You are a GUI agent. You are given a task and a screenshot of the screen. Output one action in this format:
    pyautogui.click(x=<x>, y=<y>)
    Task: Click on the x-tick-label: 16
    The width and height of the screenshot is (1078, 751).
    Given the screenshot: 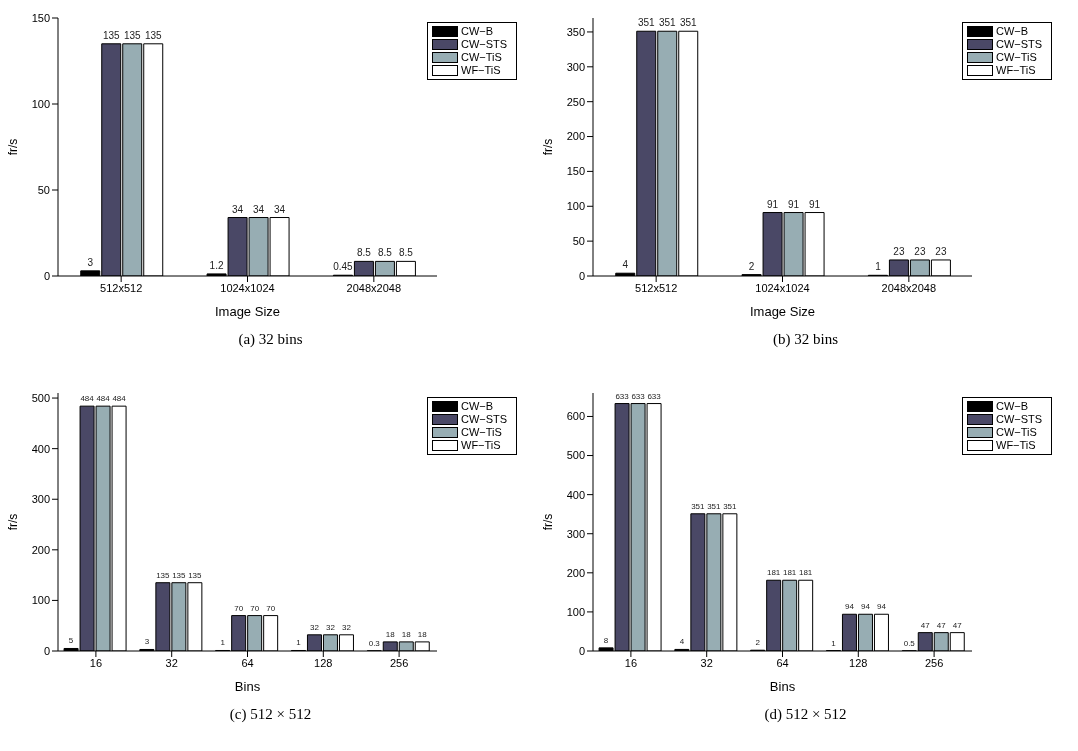 What is the action you would take?
    pyautogui.click(x=96, y=662)
    